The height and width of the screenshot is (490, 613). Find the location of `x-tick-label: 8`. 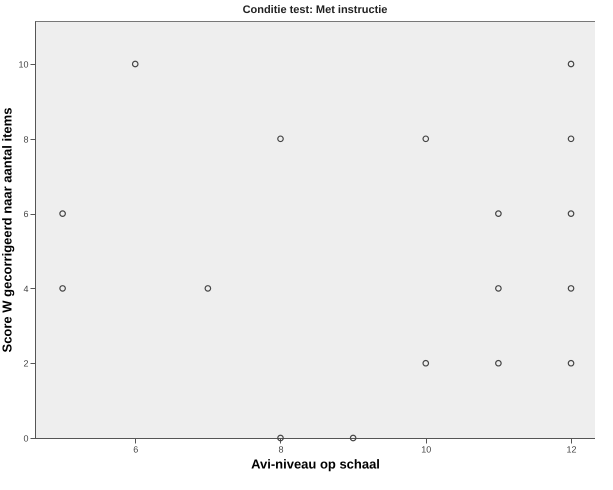

x-tick-label: 8 is located at coordinates (281, 449).